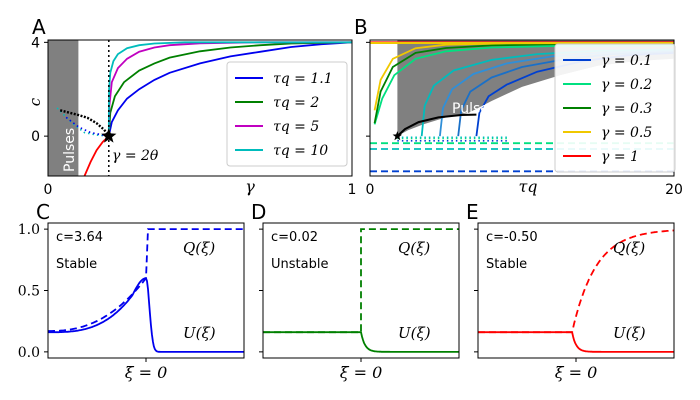  I want to click on legend-label: τq = 5, so click(296, 127).